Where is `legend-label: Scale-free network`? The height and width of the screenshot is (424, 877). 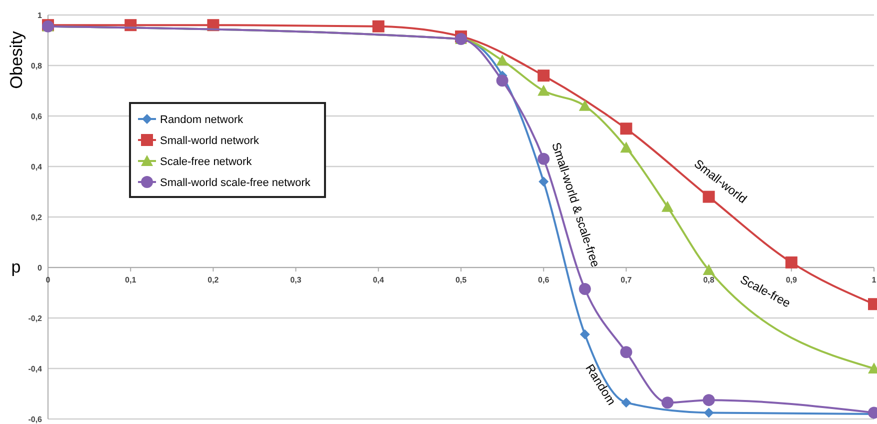
legend-label: Scale-free network is located at coordinates (206, 162).